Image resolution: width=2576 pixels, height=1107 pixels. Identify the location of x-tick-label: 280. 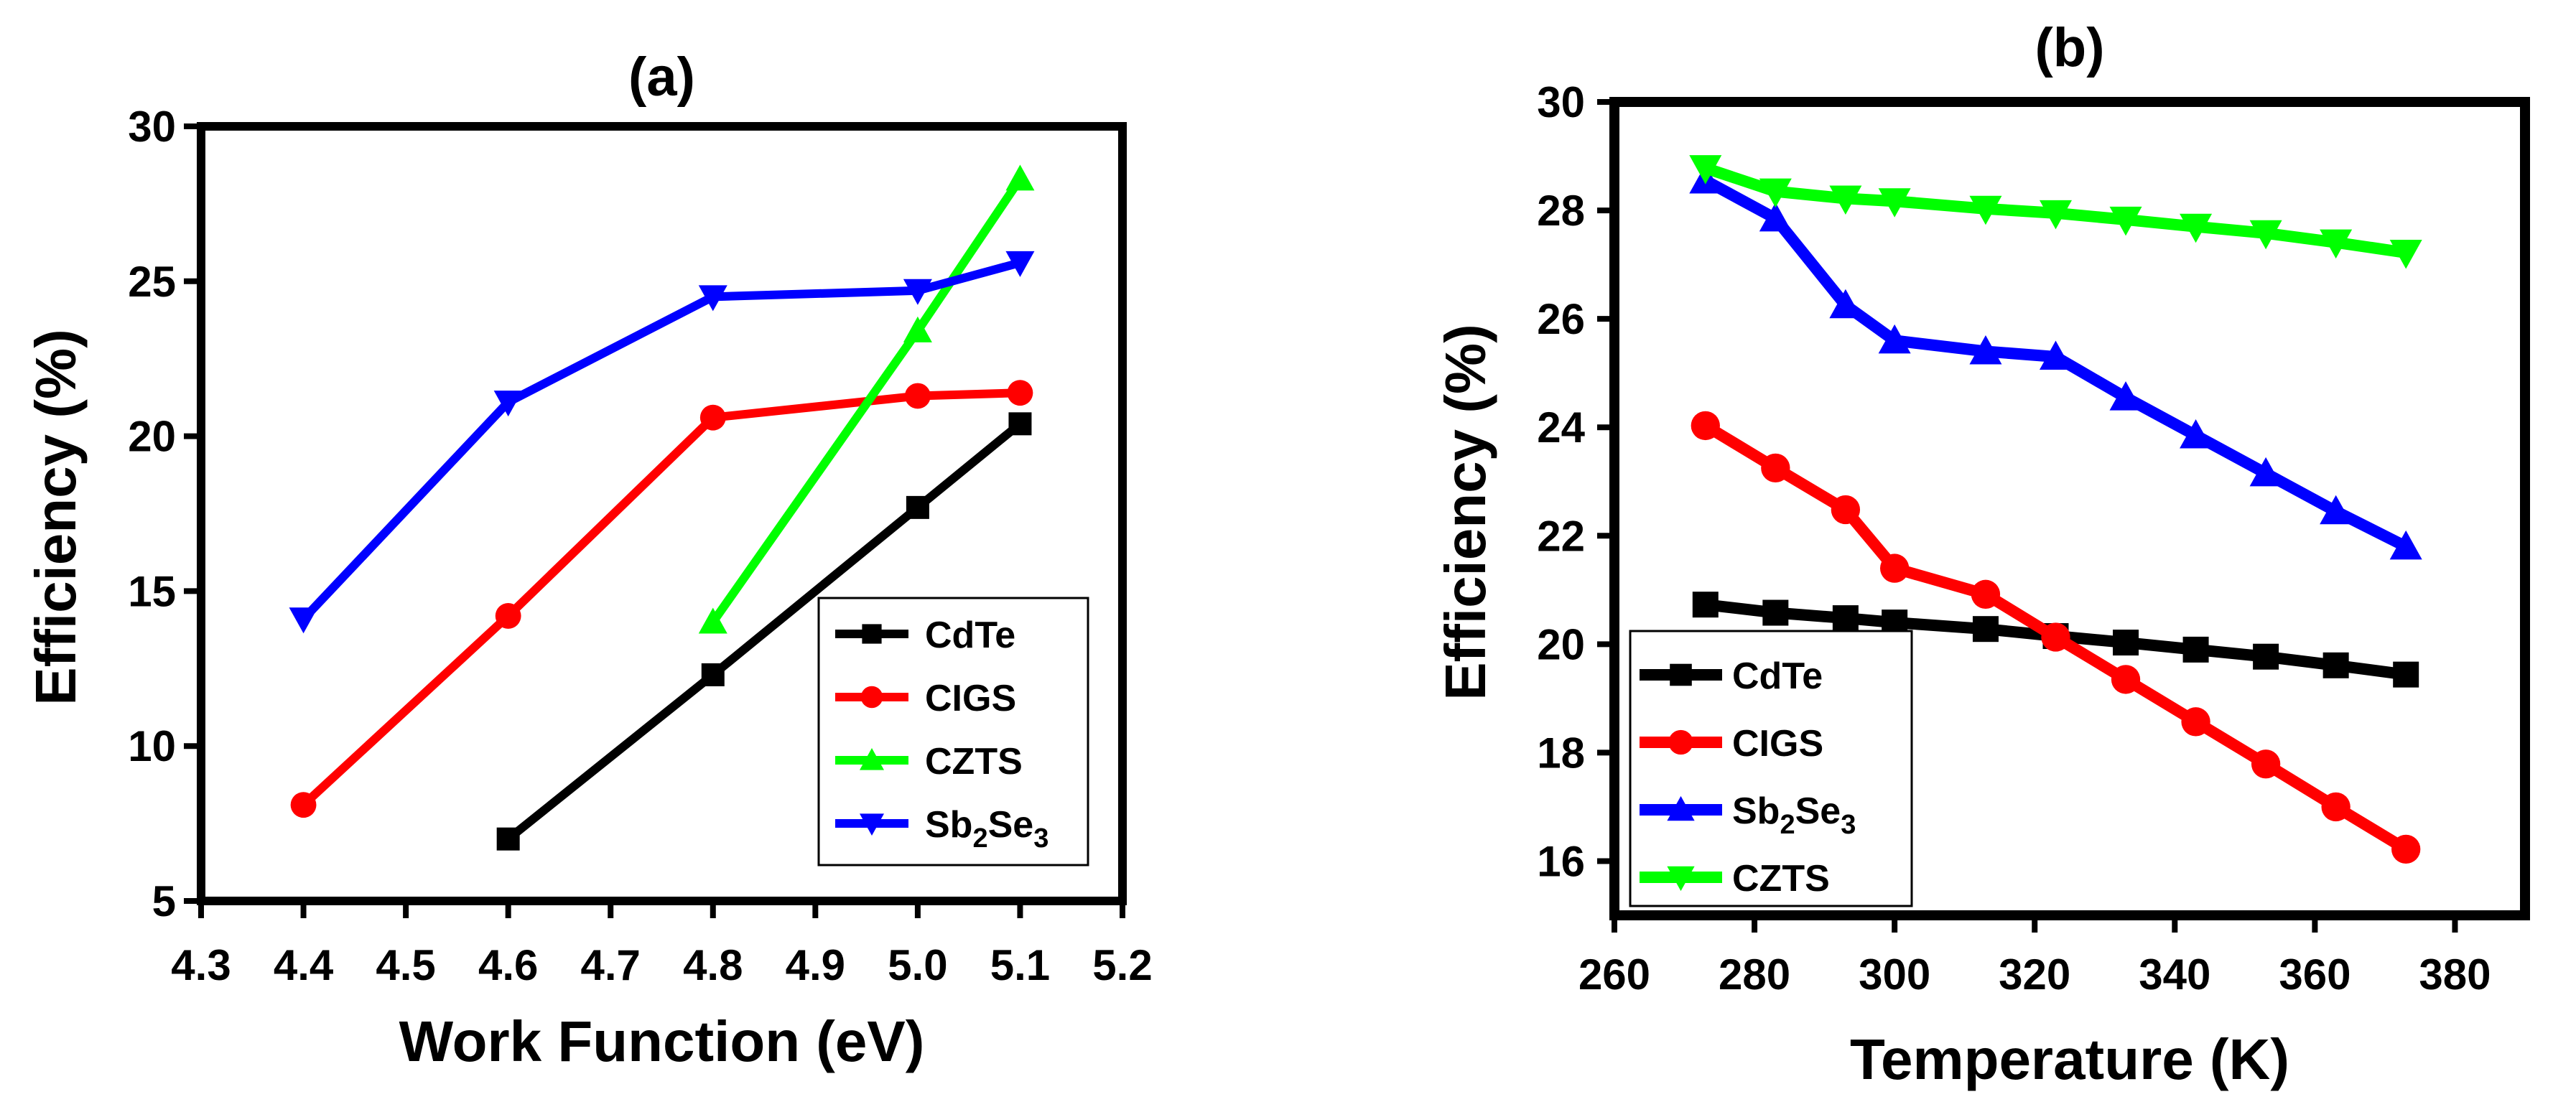
(1754, 974).